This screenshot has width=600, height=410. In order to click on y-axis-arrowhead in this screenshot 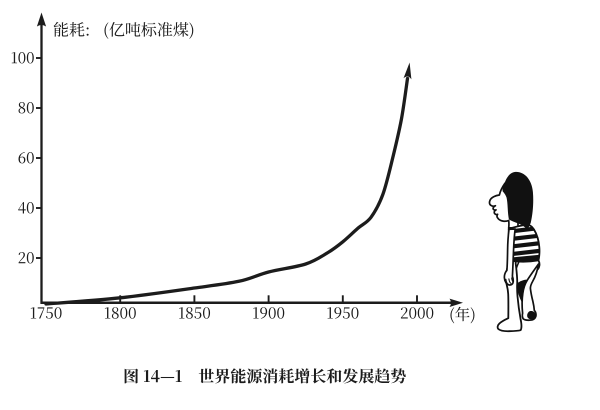, I will do `click(41, 19)`.